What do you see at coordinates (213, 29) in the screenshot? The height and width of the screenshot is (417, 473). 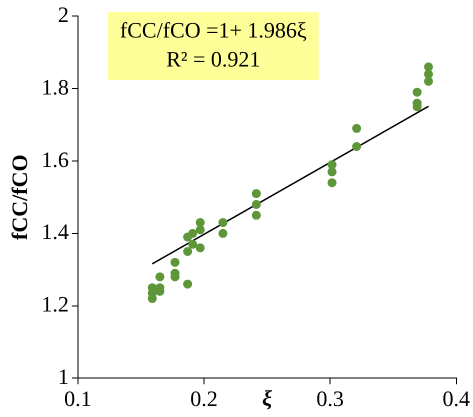 I see `annotation: fCC/fCO =1+ 1.986ξ` at bounding box center [213, 29].